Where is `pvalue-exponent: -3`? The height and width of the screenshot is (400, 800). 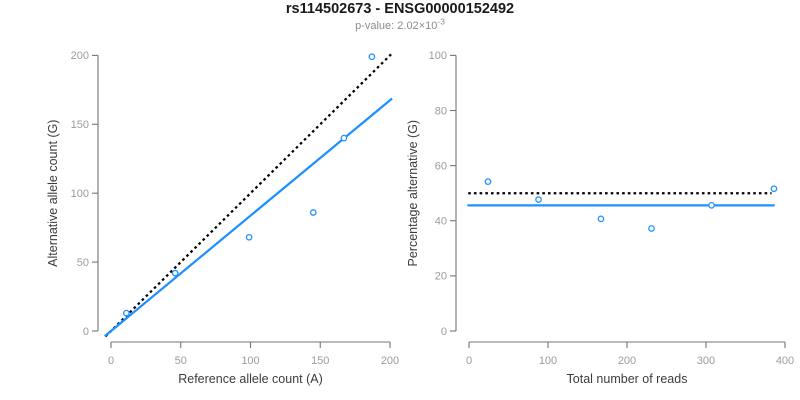 pvalue-exponent: -3 is located at coordinates (441, 21).